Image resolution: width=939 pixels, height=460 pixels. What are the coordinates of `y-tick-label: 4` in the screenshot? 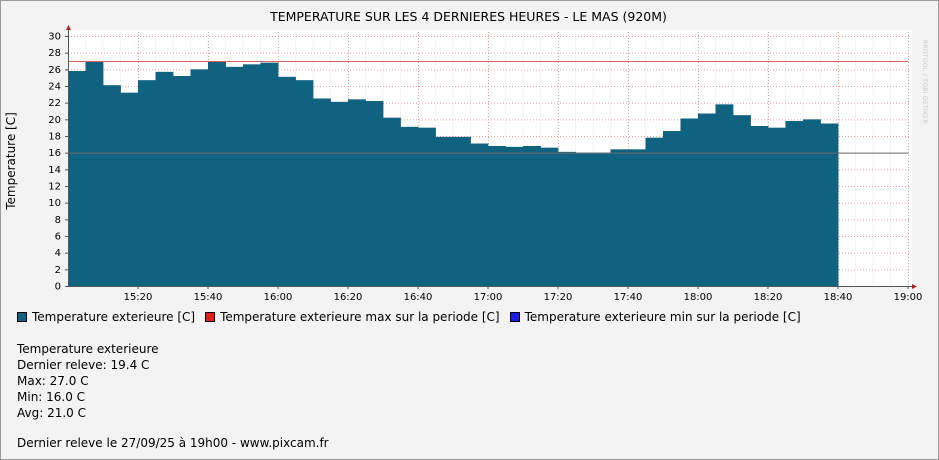 It's located at (58, 253).